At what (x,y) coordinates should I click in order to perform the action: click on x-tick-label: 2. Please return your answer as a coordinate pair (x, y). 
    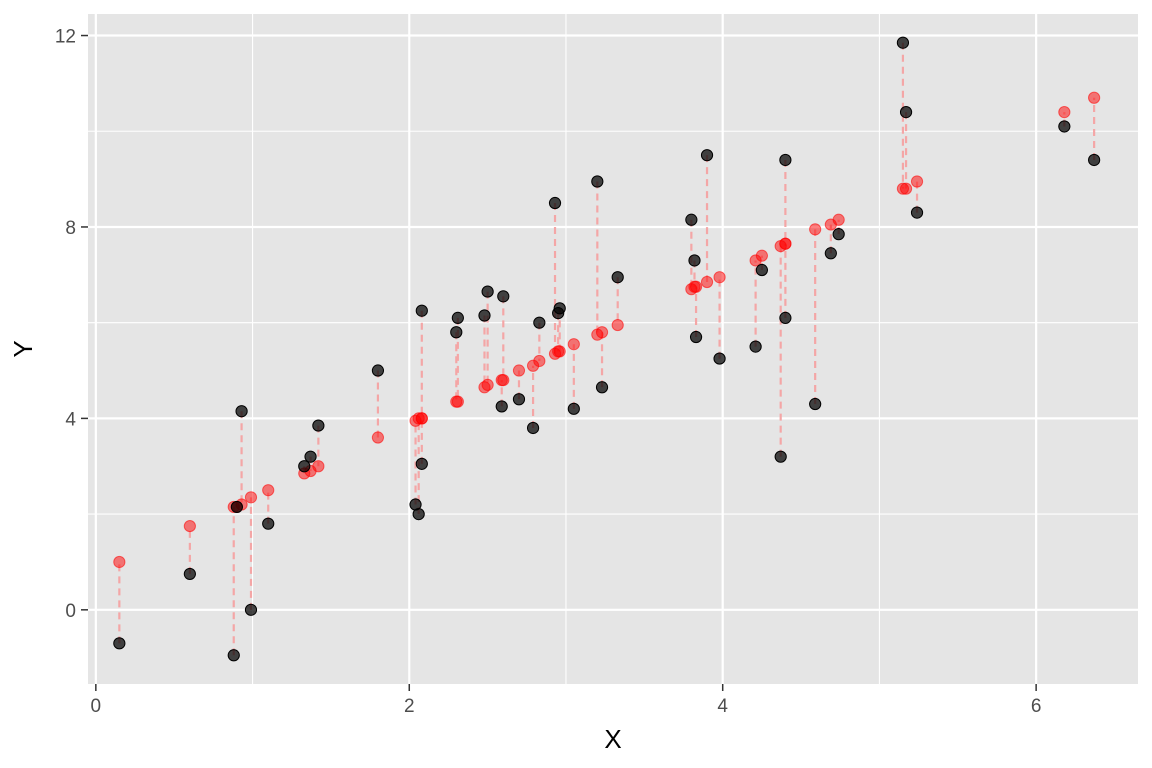
    Looking at the image, I should click on (409, 706).